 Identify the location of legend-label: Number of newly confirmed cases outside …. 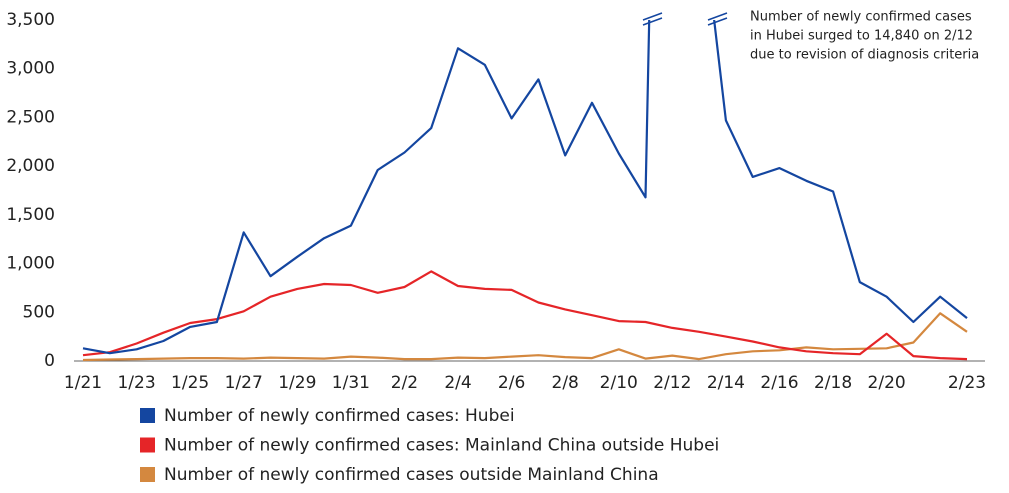
(411, 475).